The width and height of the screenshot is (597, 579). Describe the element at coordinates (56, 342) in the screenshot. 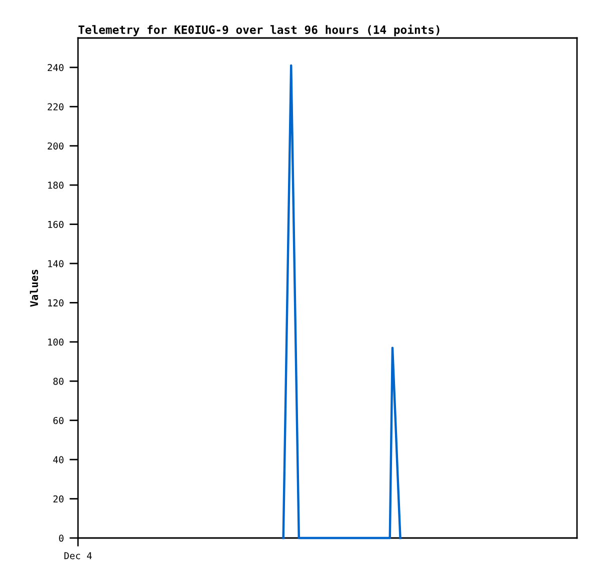

I see `y-tick-label: 100` at that location.